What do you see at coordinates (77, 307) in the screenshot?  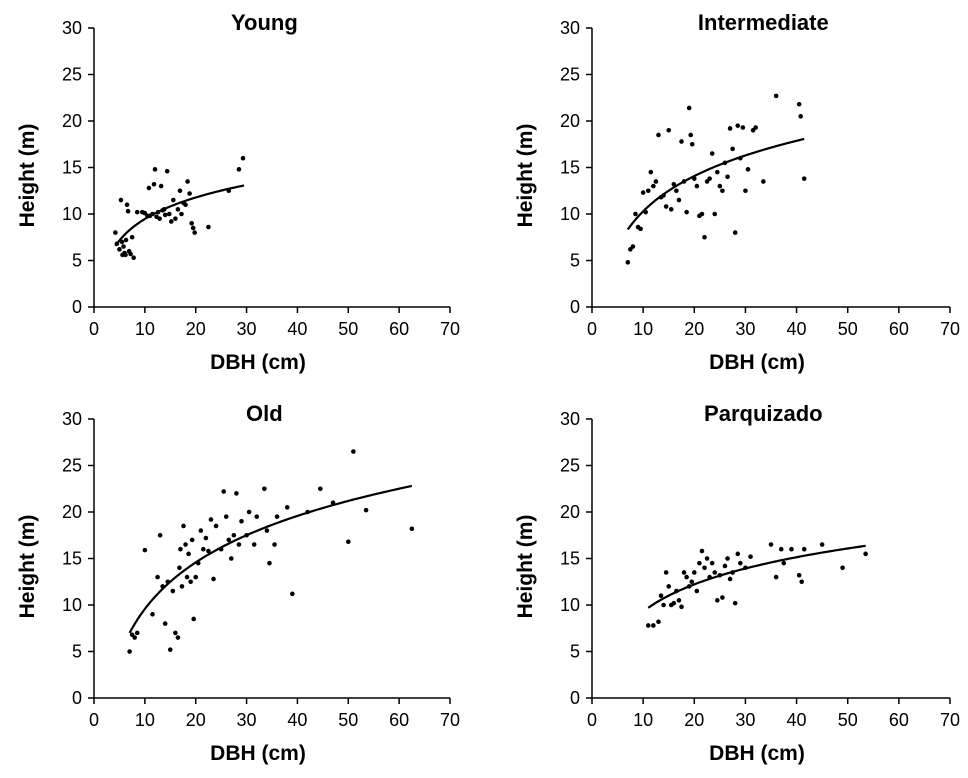 I see `y-tick-label: 0` at bounding box center [77, 307].